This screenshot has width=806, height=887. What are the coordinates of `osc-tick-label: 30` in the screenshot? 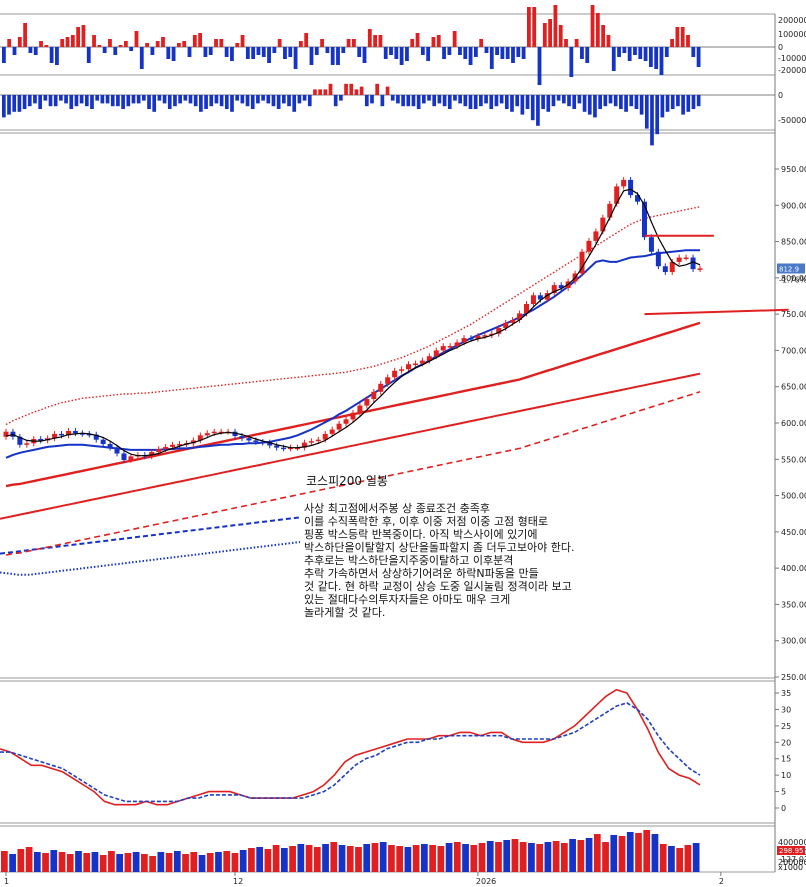 It's located at (786, 709).